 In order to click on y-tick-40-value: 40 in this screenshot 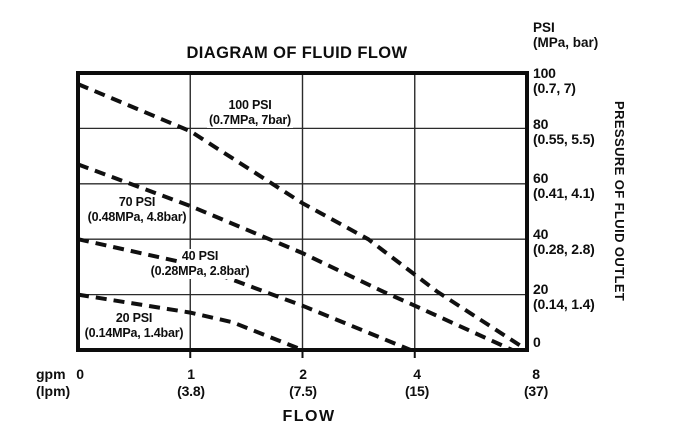, I will do `click(541, 234)`.